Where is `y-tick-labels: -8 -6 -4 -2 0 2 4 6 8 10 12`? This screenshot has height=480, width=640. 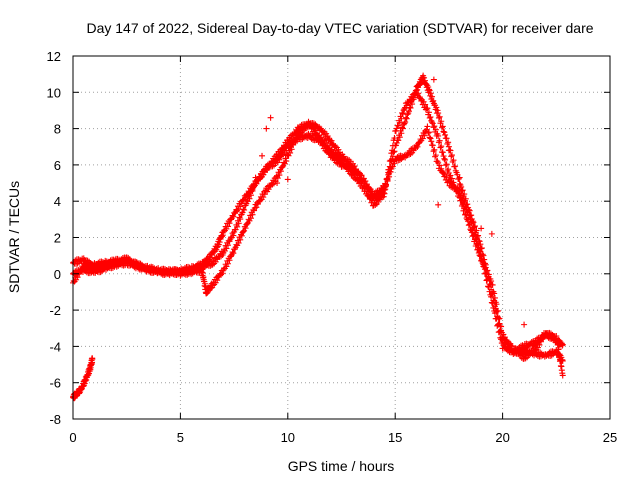
y-tick-labels: -8 -6 -4 -2 0 2 4 6 8 10 12 is located at coordinates (54, 238).